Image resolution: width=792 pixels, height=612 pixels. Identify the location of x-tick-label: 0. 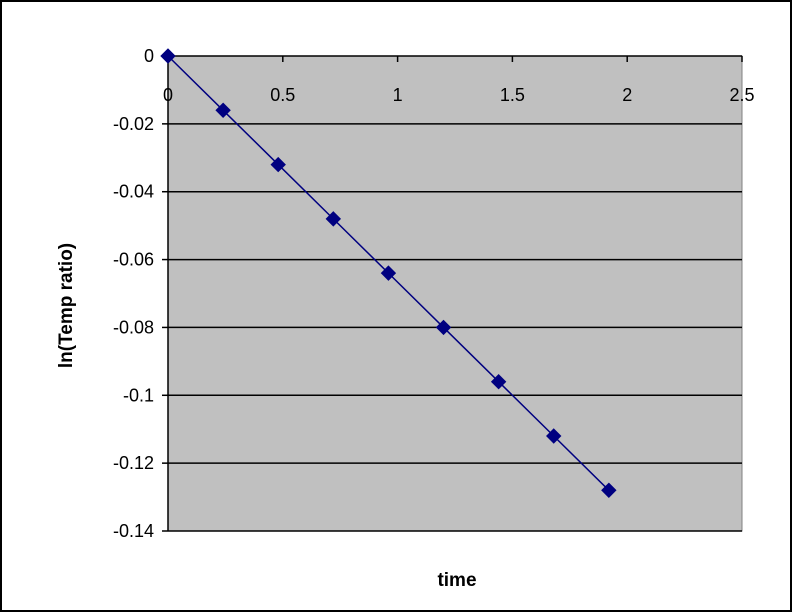
(168, 95).